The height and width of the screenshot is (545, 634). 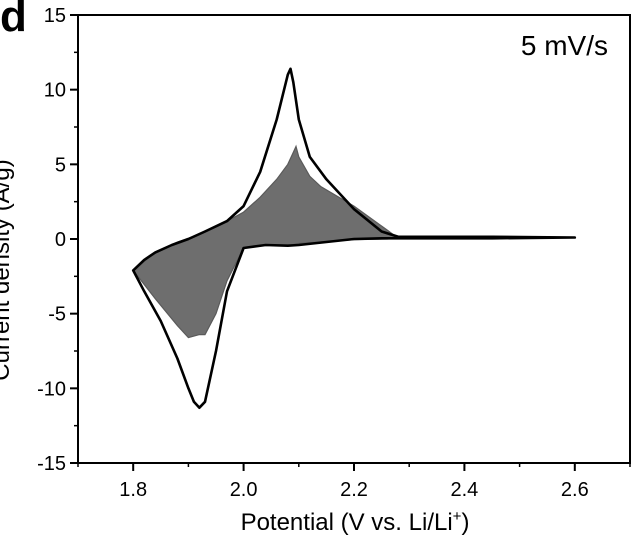 I want to click on y-tick-label: 0, so click(x=60, y=240).